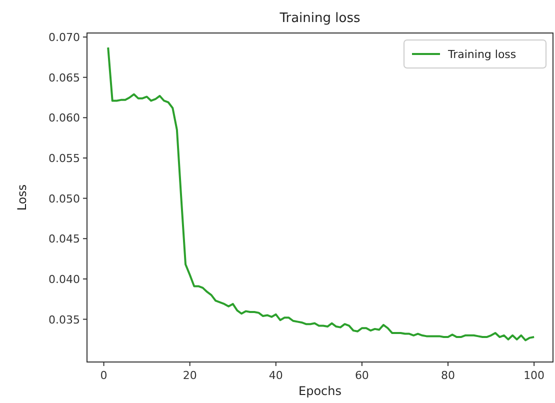  What do you see at coordinates (361, 375) in the screenshot?
I see `x-tick-label: 60` at bounding box center [361, 375].